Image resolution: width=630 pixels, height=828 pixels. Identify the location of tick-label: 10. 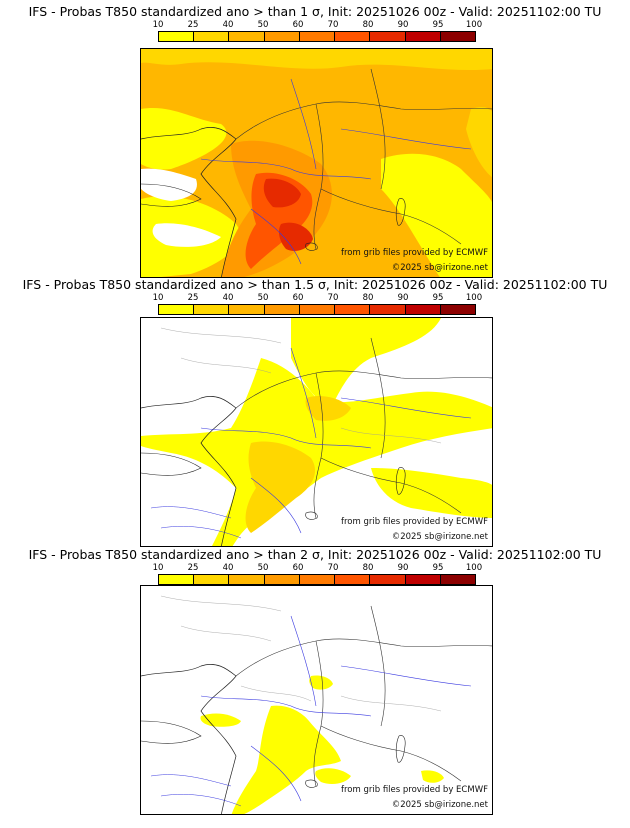
(158, 25).